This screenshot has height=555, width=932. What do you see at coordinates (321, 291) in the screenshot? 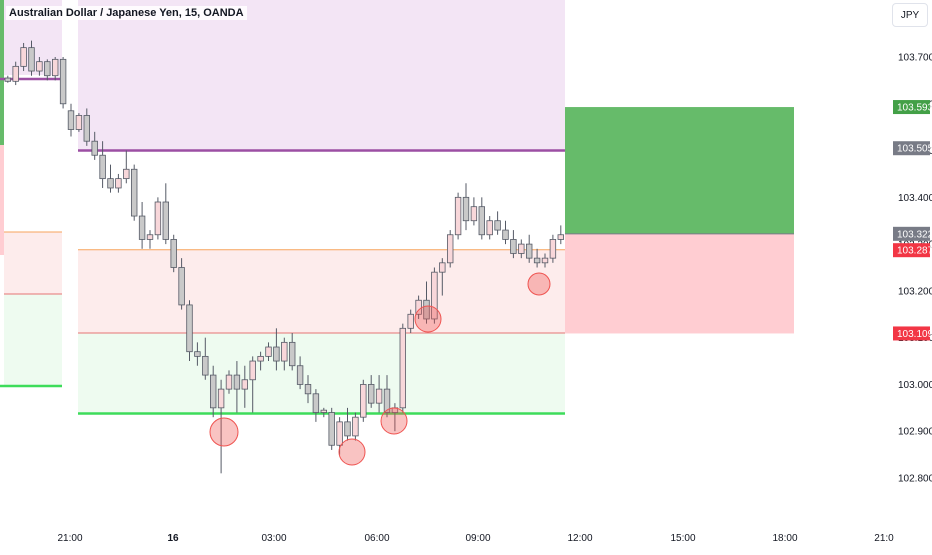
I see `mid-zone` at bounding box center [321, 291].